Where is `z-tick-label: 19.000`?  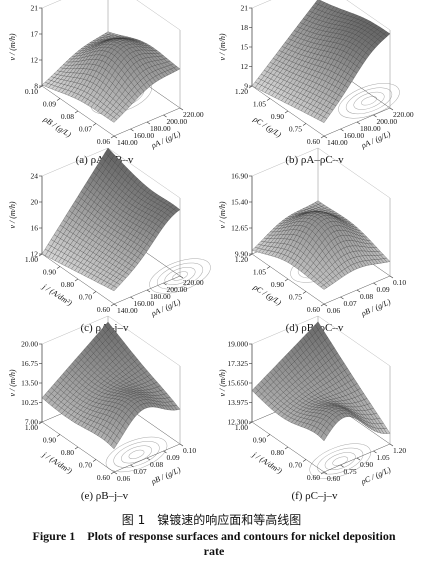 z-tick-label: 19.000 is located at coordinates (237, 344).